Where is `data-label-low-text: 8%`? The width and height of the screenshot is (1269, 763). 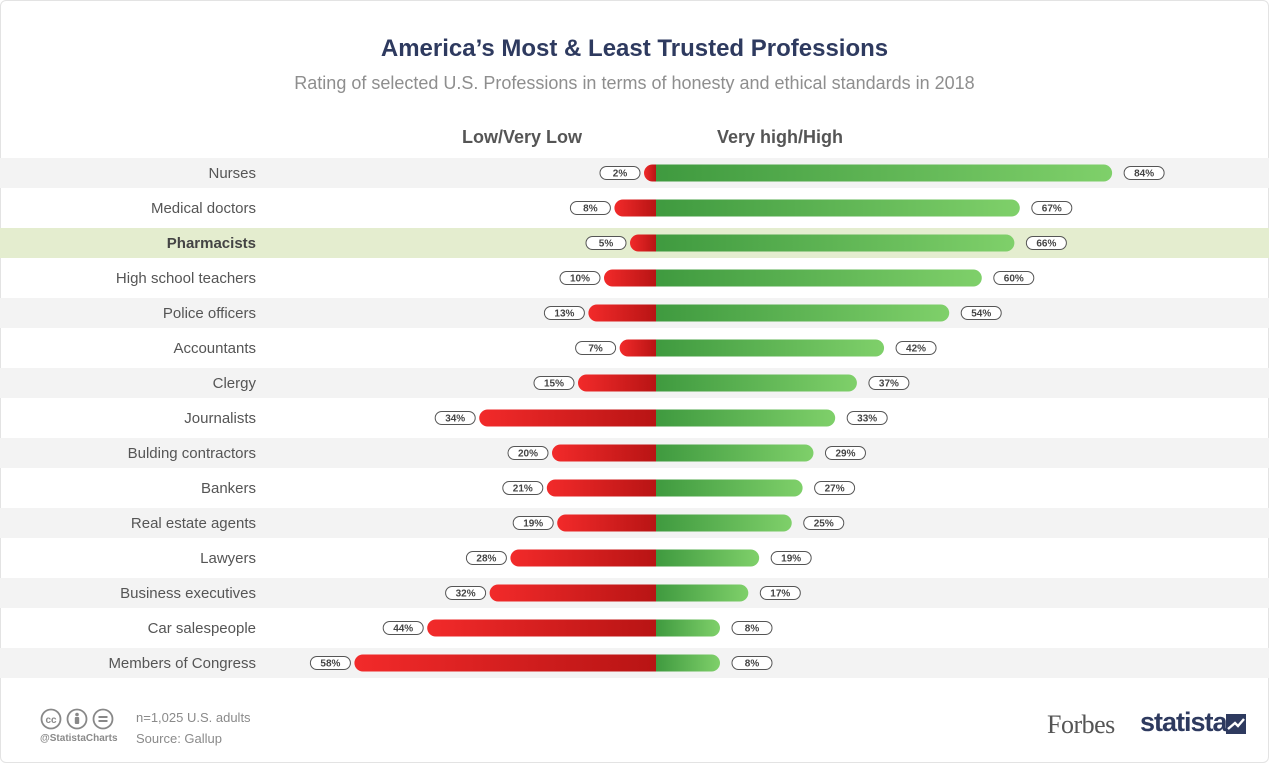
data-label-low-text: 8% is located at coordinates (590, 209).